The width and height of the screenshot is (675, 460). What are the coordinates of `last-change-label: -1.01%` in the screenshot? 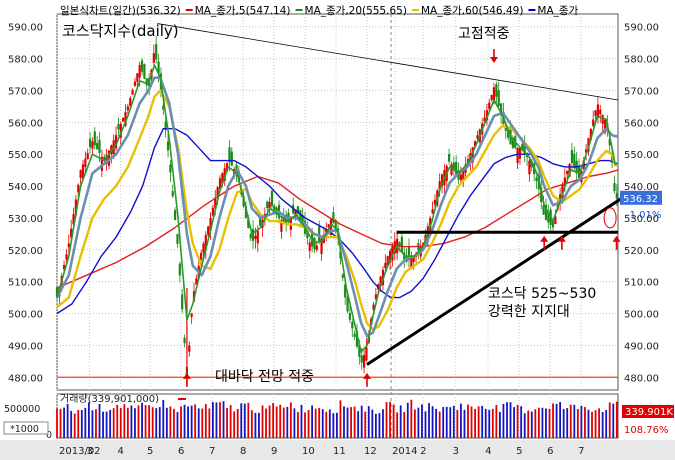 It's located at (643, 215).